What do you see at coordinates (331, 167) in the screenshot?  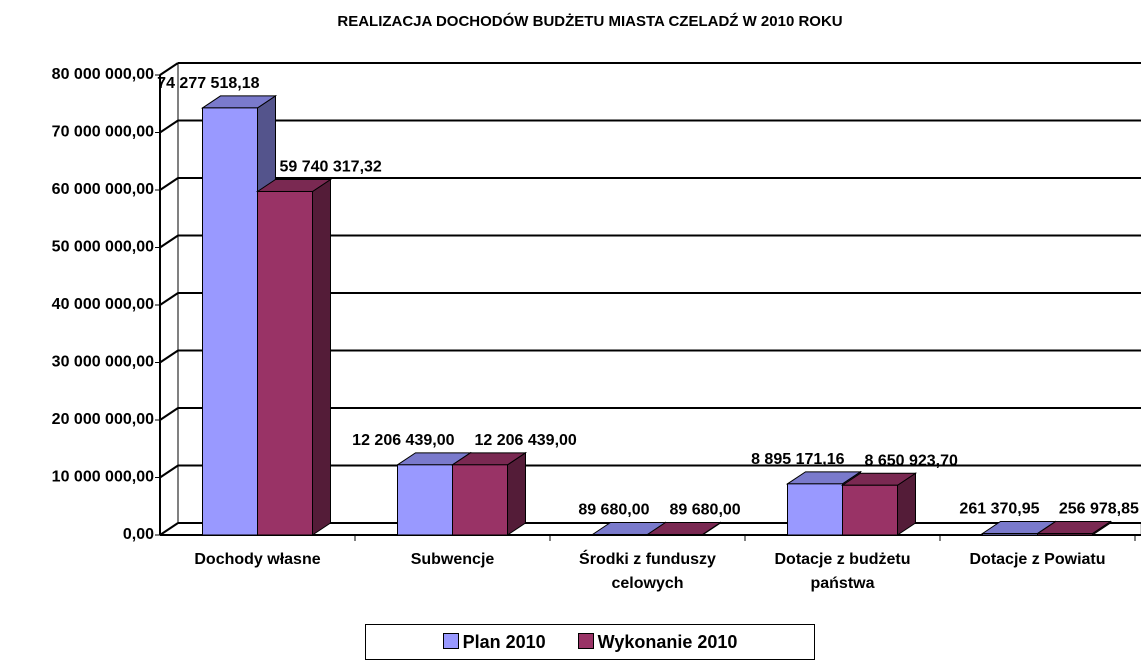 I see `data-label: 59 740 317,32` at bounding box center [331, 167].